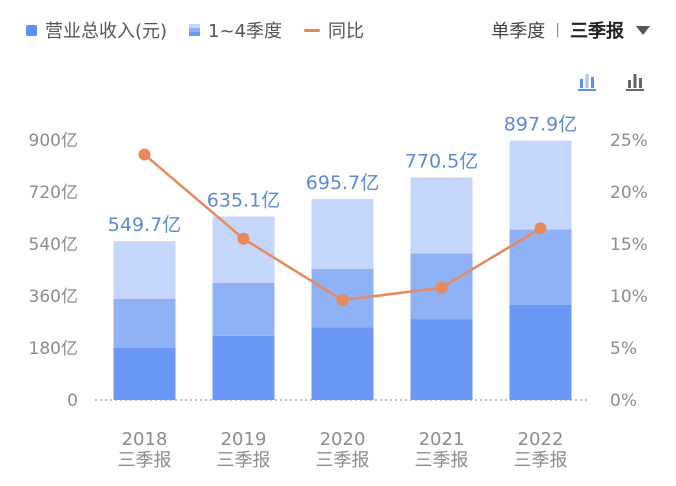  Describe the element at coordinates (53, 245) in the screenshot. I see `left-axis-tick: 540亿` at that location.